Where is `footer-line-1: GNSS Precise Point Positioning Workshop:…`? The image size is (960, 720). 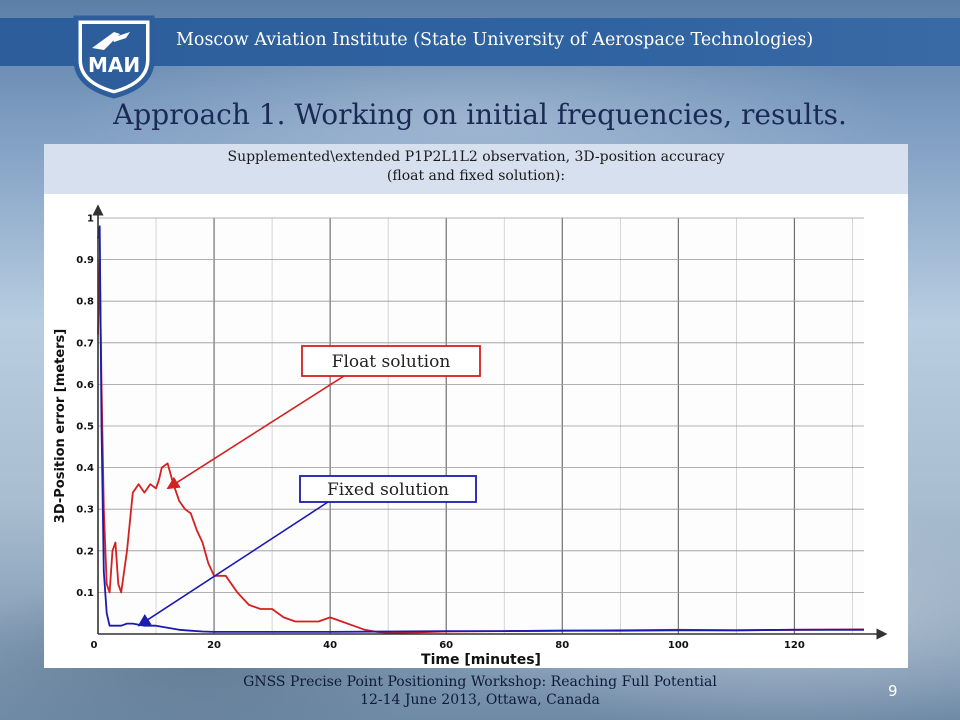 footer-line-1: GNSS Precise Point Positioning Workshop:… is located at coordinates (480, 682).